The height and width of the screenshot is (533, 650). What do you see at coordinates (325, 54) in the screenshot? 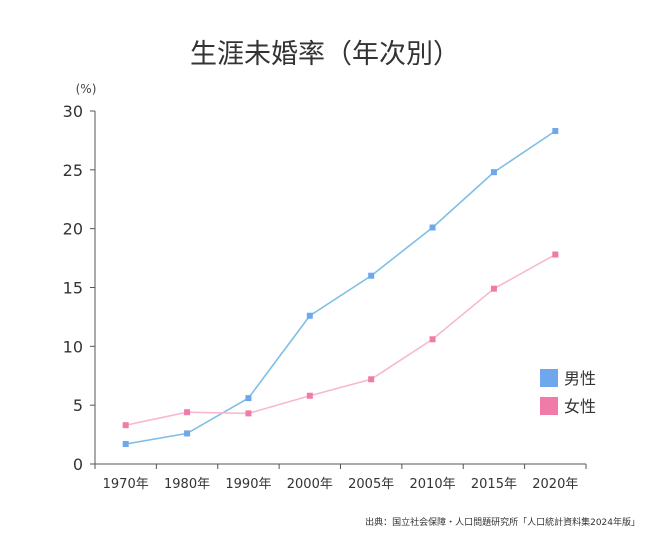
I see `chart-title: 生涯未婚率（年次別）` at bounding box center [325, 54].